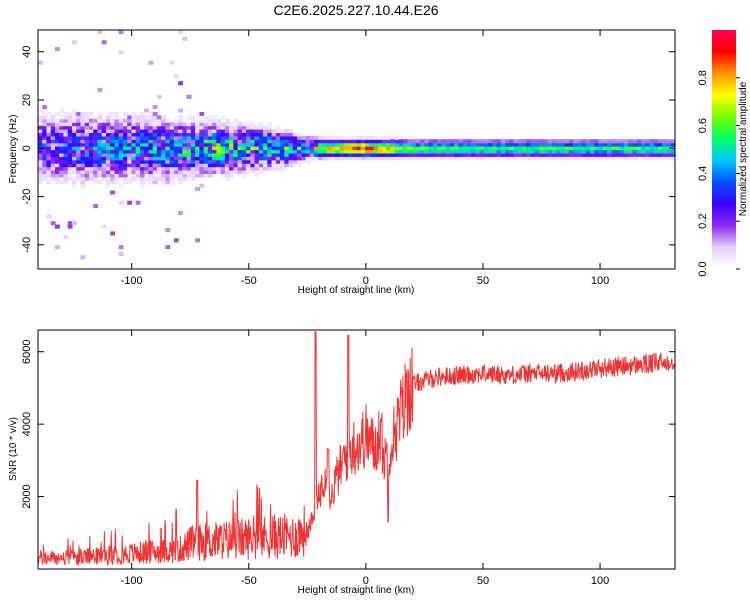  What do you see at coordinates (483, 581) in the screenshot?
I see `snr-x-tick-label: 50` at bounding box center [483, 581].